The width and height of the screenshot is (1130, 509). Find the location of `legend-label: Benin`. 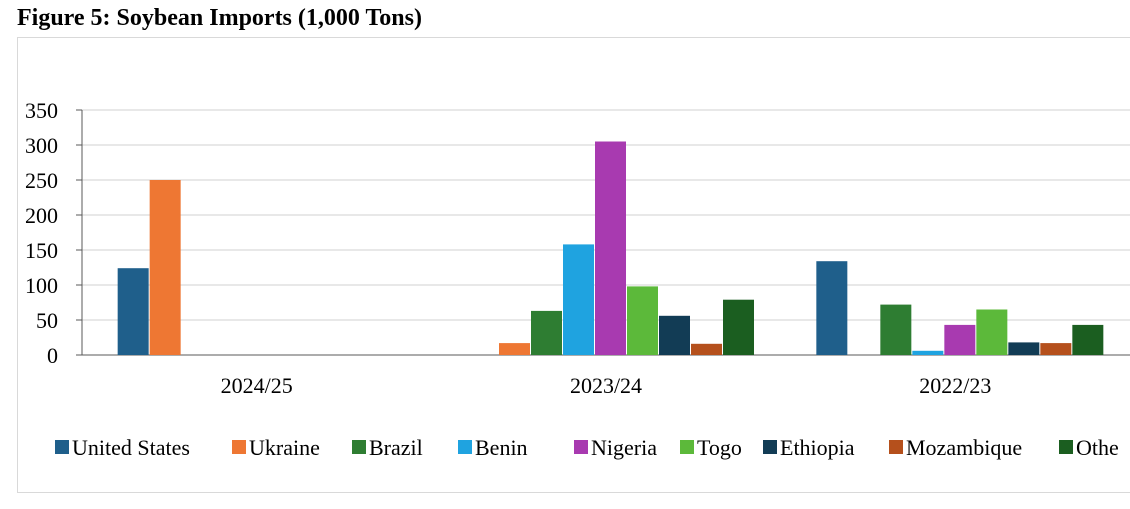

legend-label: Benin is located at coordinates (501, 447).